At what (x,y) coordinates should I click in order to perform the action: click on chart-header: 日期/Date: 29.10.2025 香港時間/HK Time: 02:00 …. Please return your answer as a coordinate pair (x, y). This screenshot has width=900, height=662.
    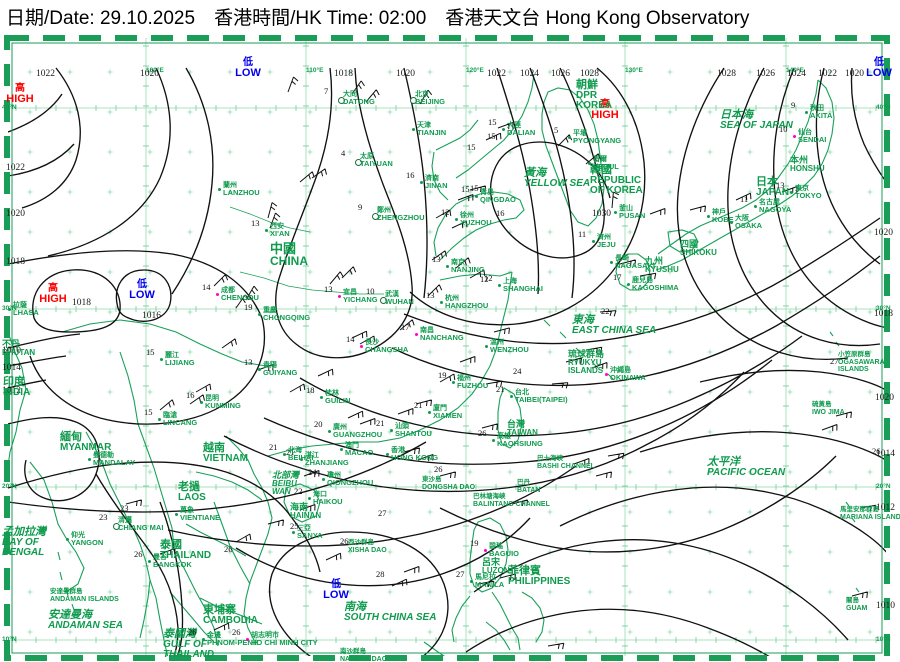
    Looking at the image, I should click on (450, 16).